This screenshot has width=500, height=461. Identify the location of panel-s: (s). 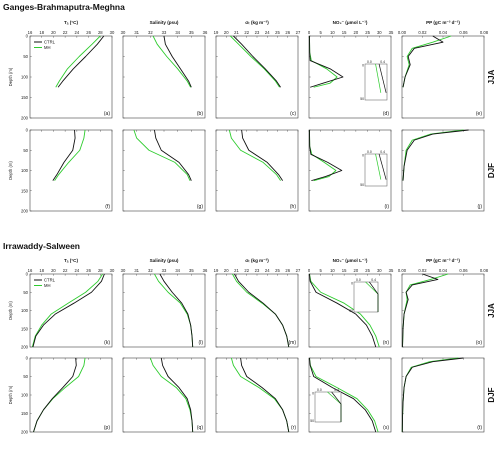
(350, 395).